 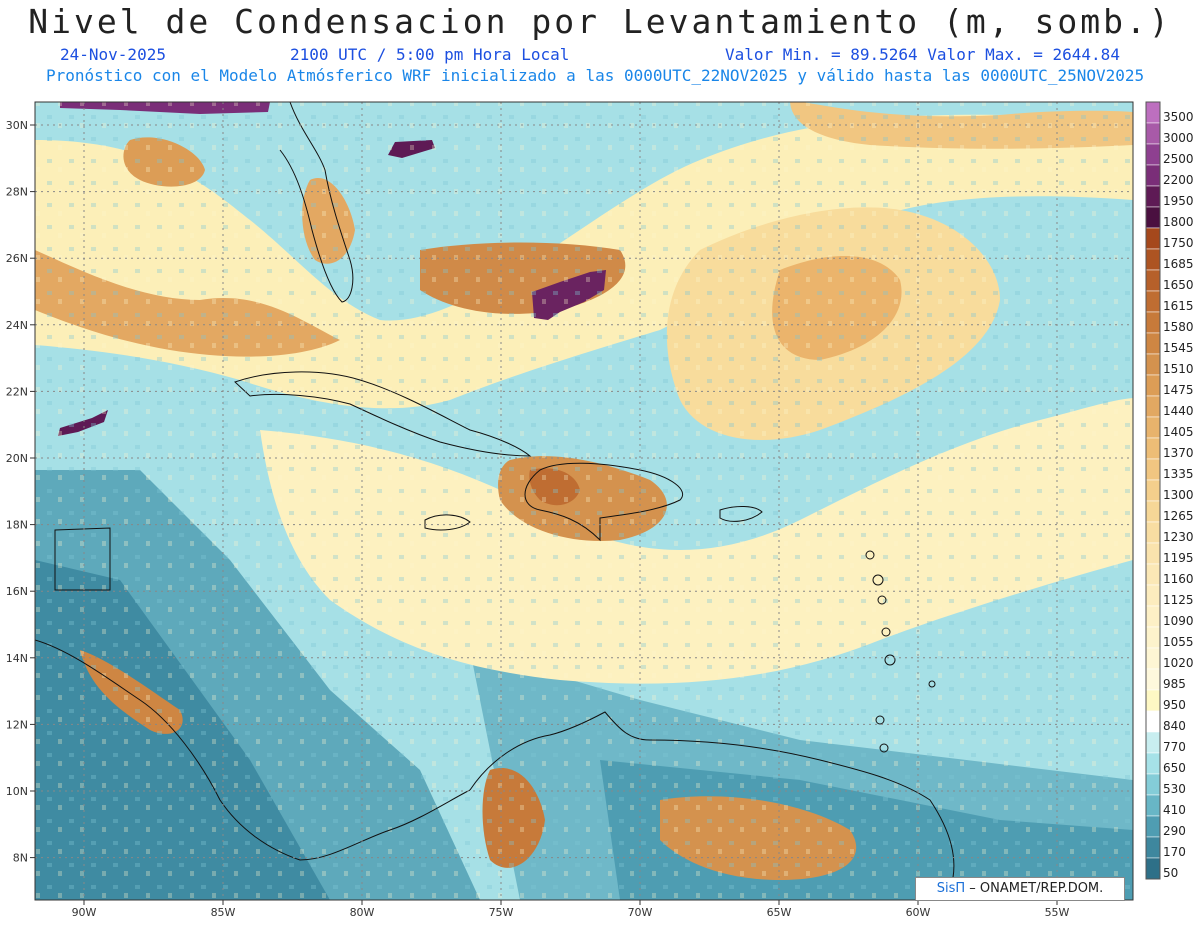 I want to click on colorbar-label: 170, so click(x=1174, y=852).